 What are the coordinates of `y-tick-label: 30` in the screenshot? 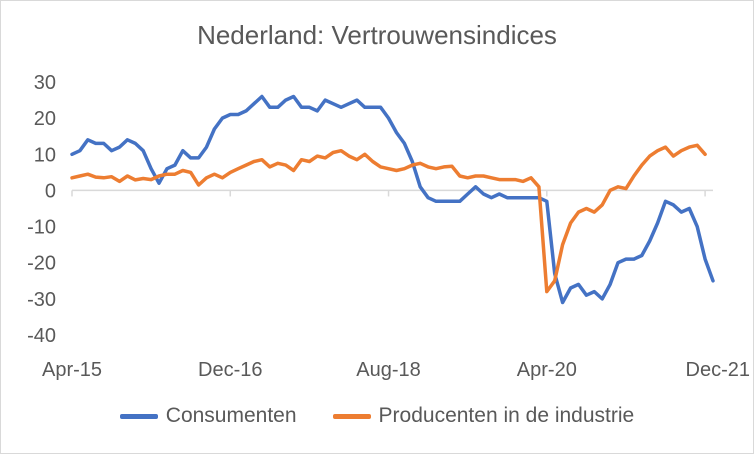 It's located at (45, 83).